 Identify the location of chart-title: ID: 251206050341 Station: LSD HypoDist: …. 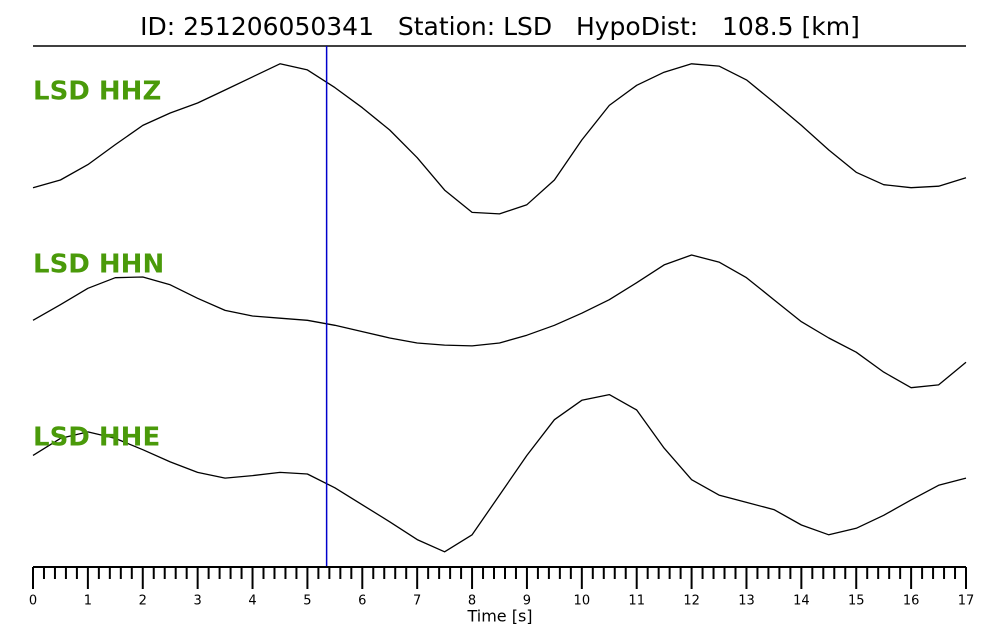
(500, 26).